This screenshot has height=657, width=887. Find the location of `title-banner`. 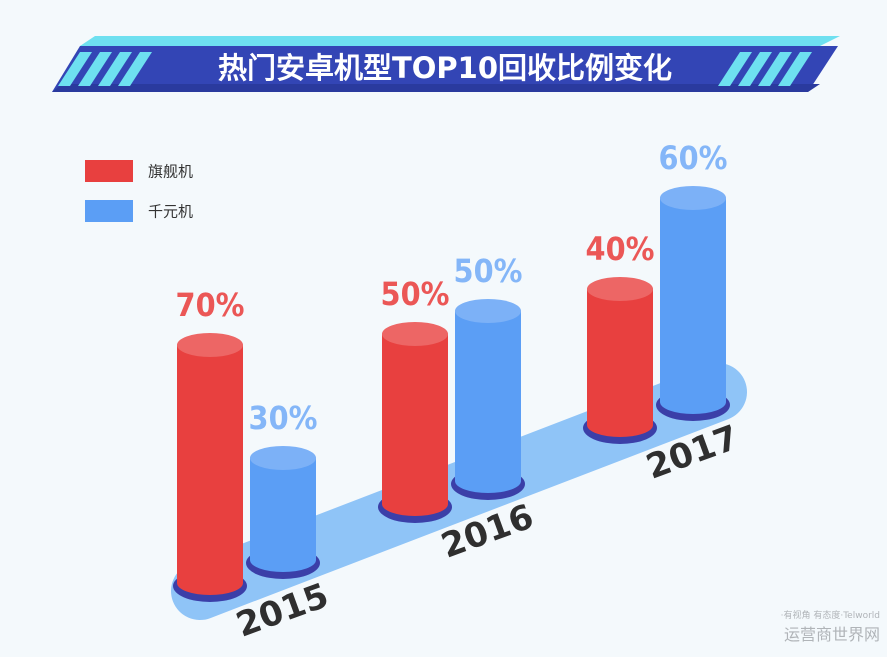

title-banner is located at coordinates (446, 64).